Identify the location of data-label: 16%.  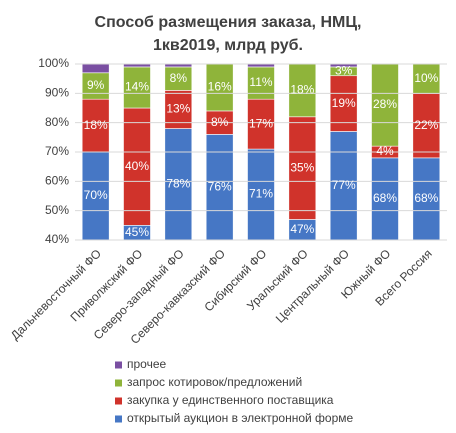
(220, 87).